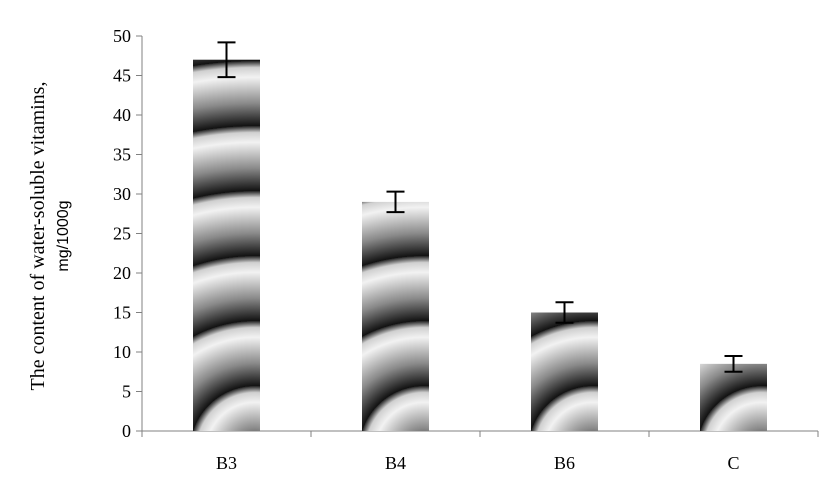  I want to click on y-ticks: 0 5 10 15 20 25 30 35 40 45 50, so click(127, 233).